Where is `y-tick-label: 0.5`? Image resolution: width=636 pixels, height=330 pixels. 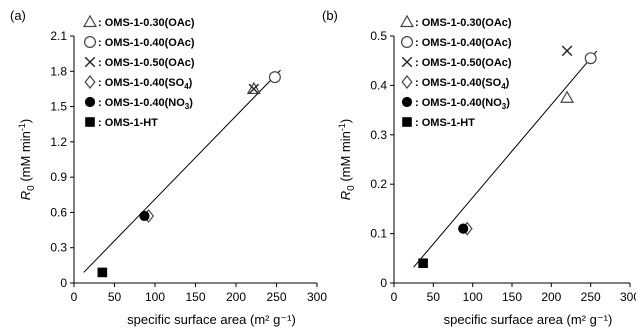
y-tick-label: 0.5 is located at coordinates (378, 36).